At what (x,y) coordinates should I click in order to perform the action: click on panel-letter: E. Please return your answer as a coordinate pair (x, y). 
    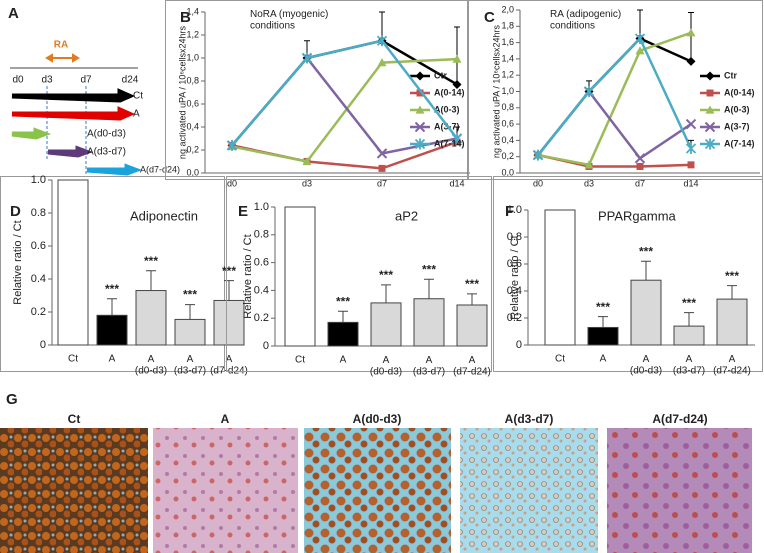
    Looking at the image, I should click on (243, 211).